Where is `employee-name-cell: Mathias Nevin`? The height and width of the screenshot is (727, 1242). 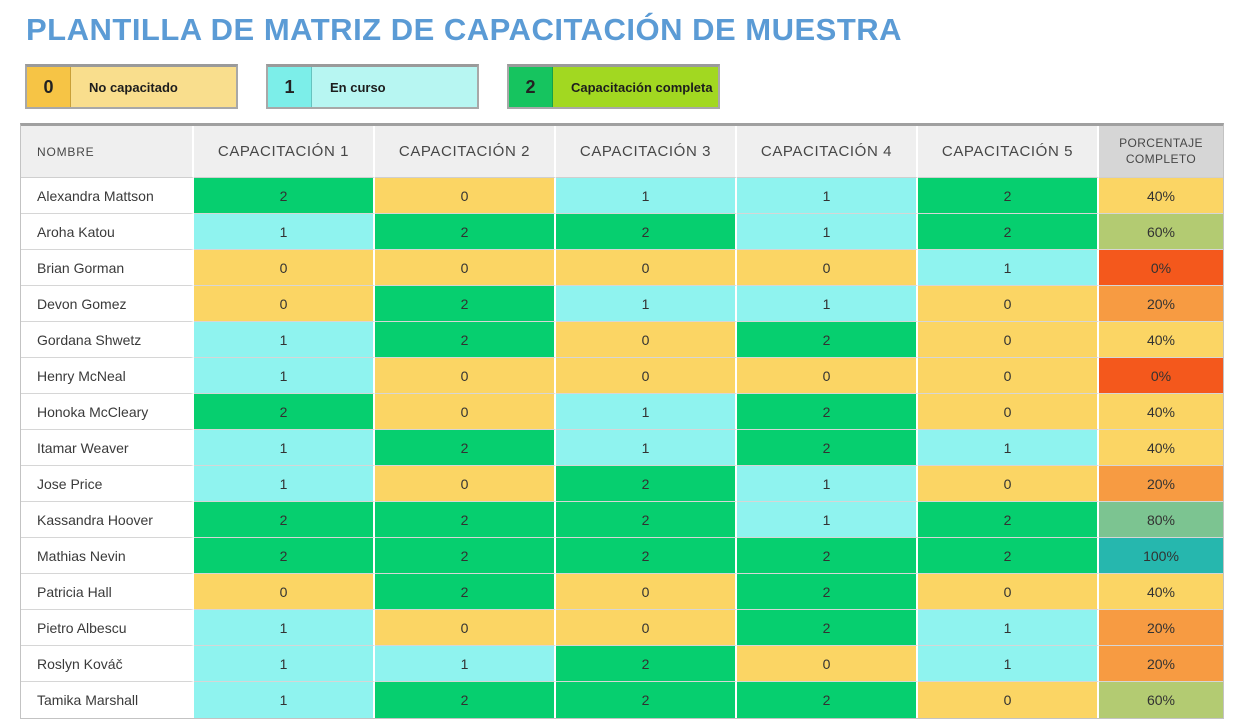
employee-name-cell: Mathias Nevin is located at coordinates (107, 556).